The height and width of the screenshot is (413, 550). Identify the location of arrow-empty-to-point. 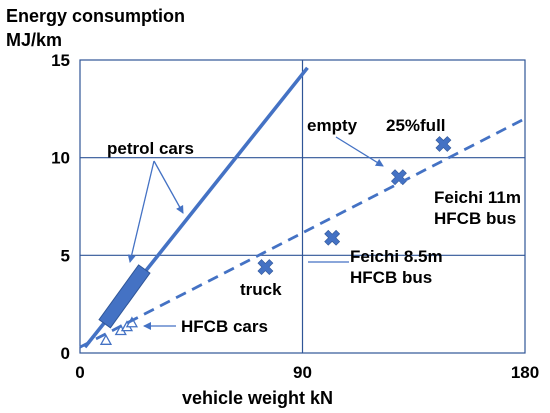
(359, 151).